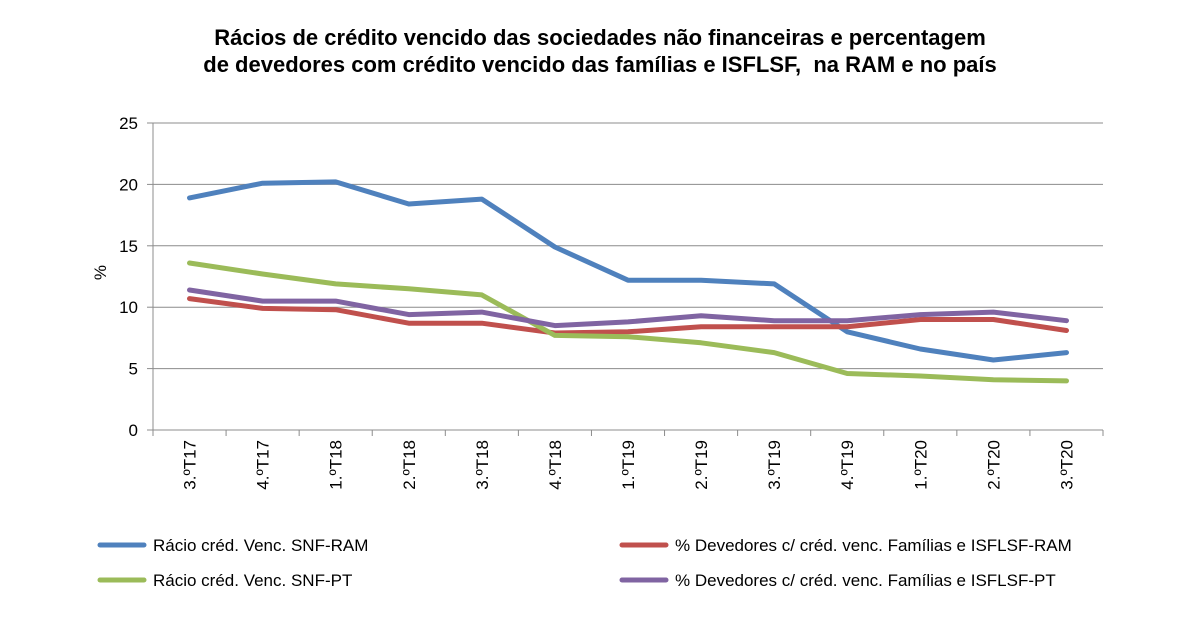 The height and width of the screenshot is (628, 1200). I want to click on y-tick-label: 0, so click(133, 430).